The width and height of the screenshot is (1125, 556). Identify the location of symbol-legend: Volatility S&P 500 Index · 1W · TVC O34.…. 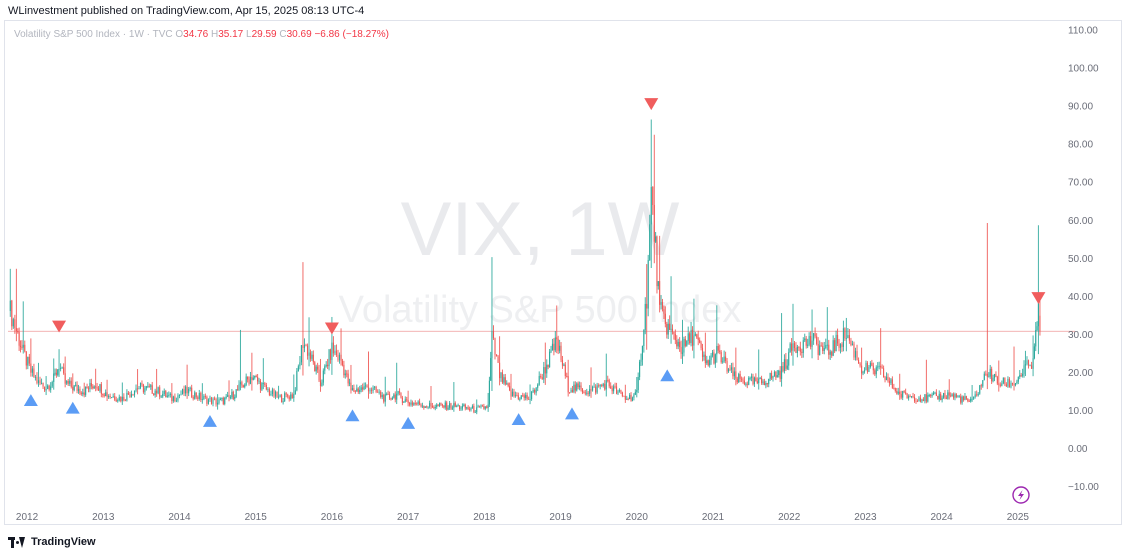
(201, 34).